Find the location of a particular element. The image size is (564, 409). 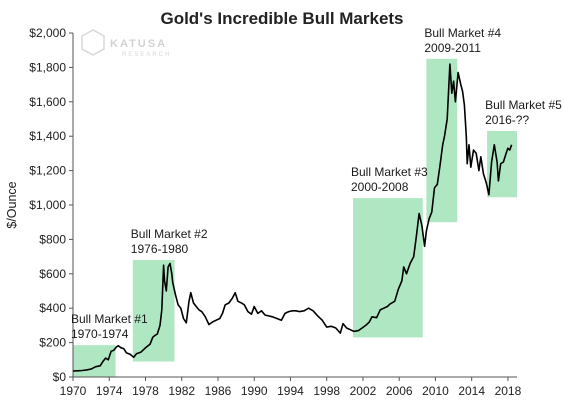

x-tick-label: 2006 is located at coordinates (399, 391).